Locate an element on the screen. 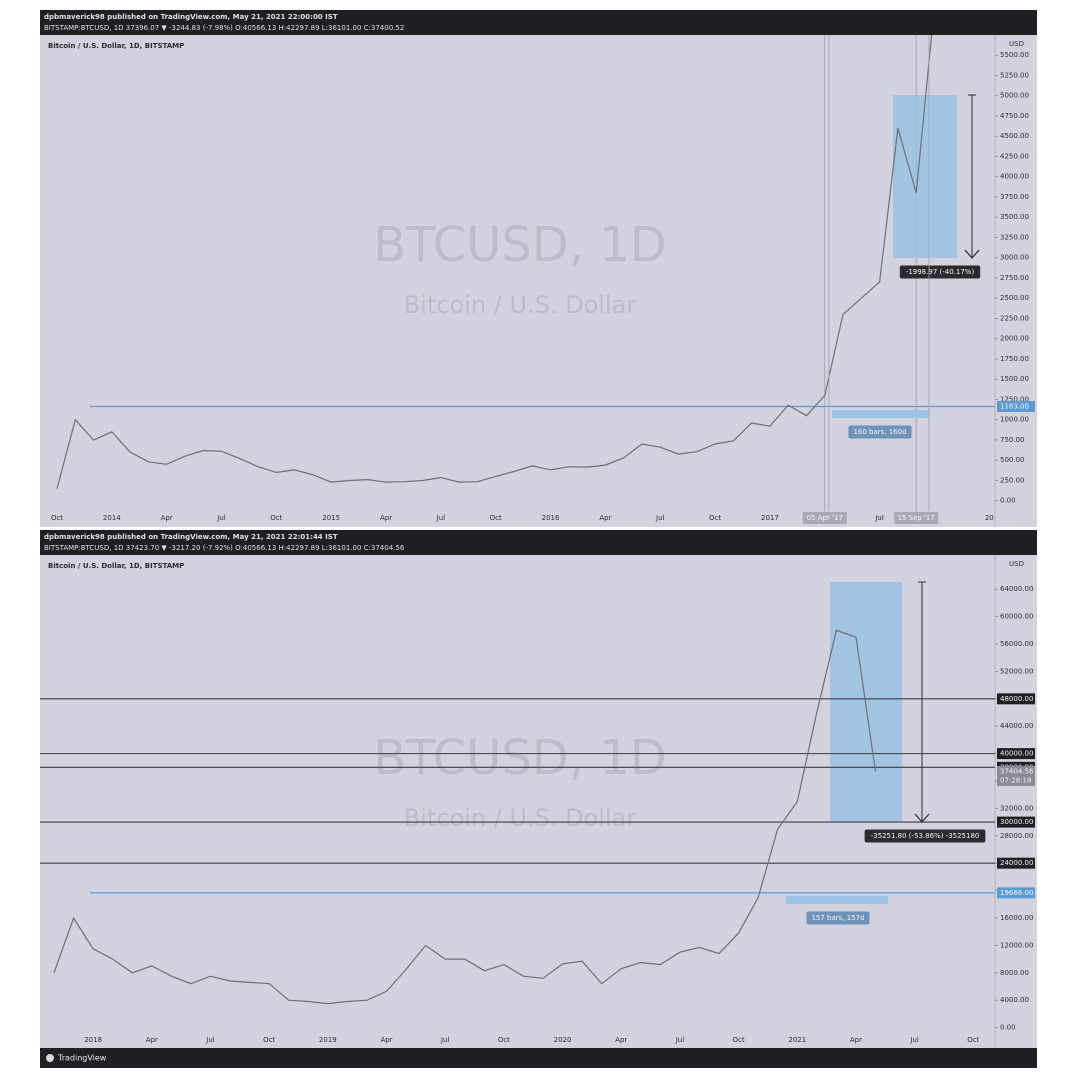 This screenshot has width=1080, height=1080. footer-bar is located at coordinates (538, 1058).